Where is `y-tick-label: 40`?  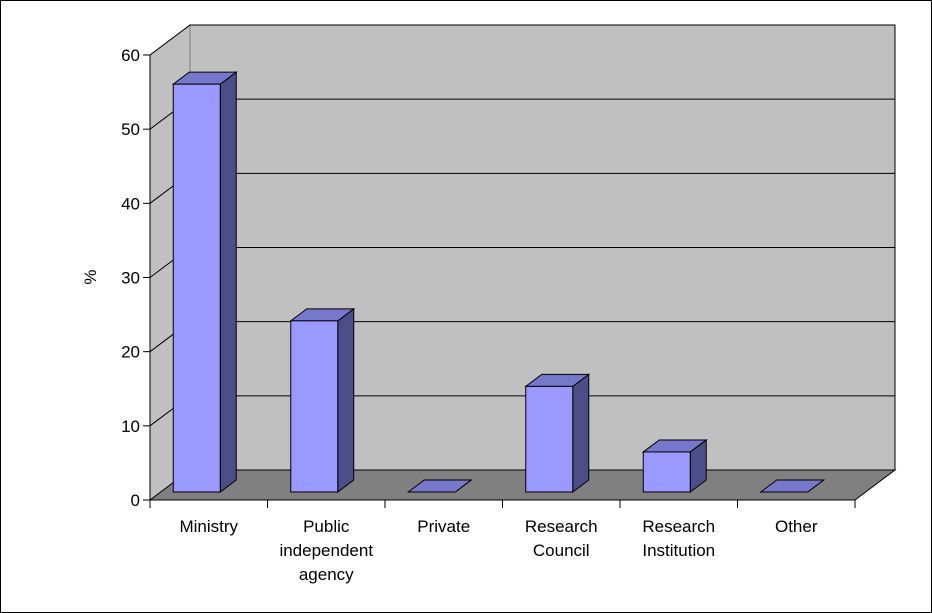
y-tick-label: 40 is located at coordinates (130, 203).